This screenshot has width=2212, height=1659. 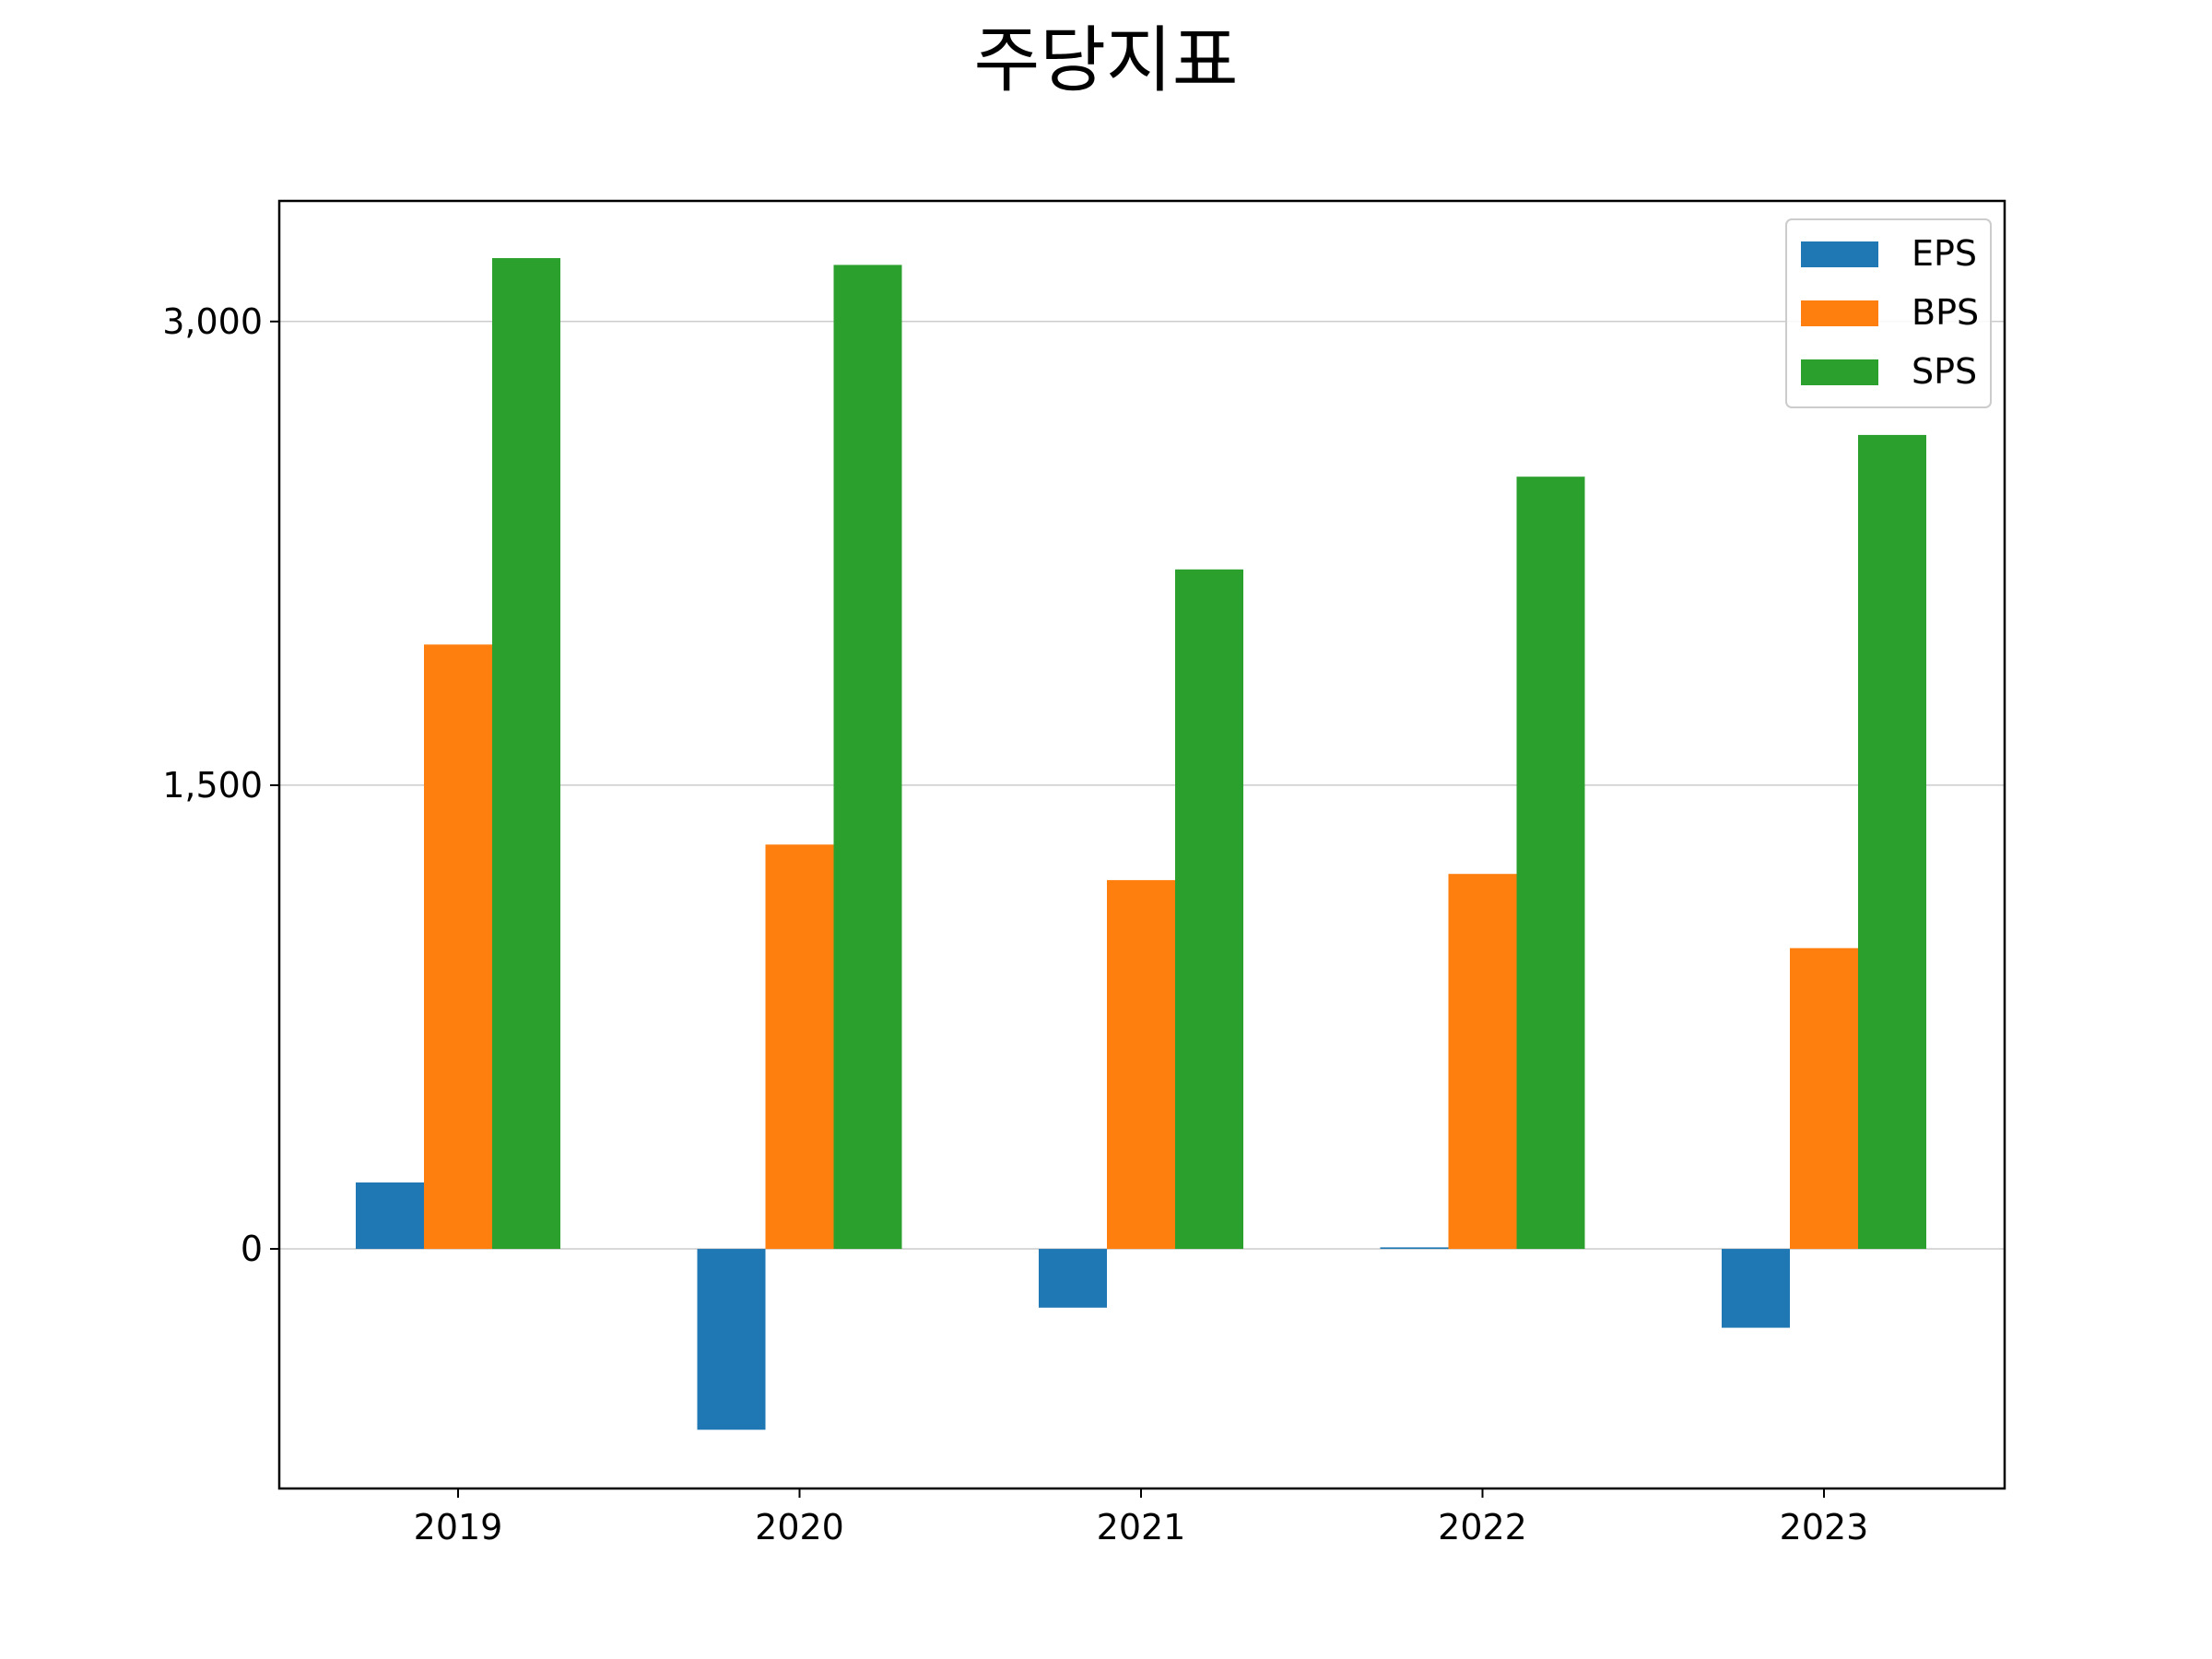 I want to click on bar-sps-2020, so click(x=867, y=757).